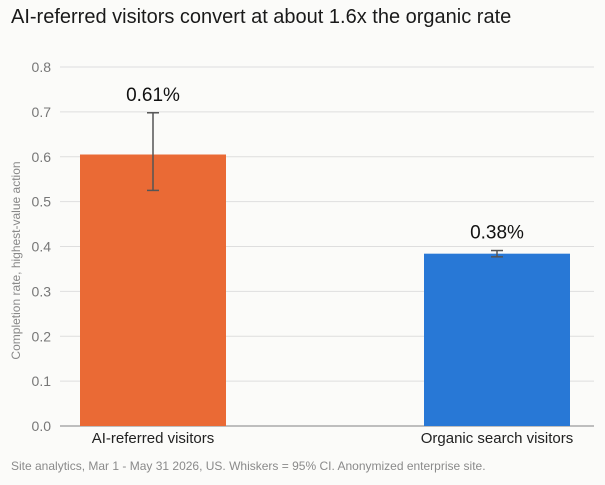 This screenshot has height=485, width=605. What do you see at coordinates (42, 67) in the screenshot?
I see `y-tick-label: 0.8` at bounding box center [42, 67].